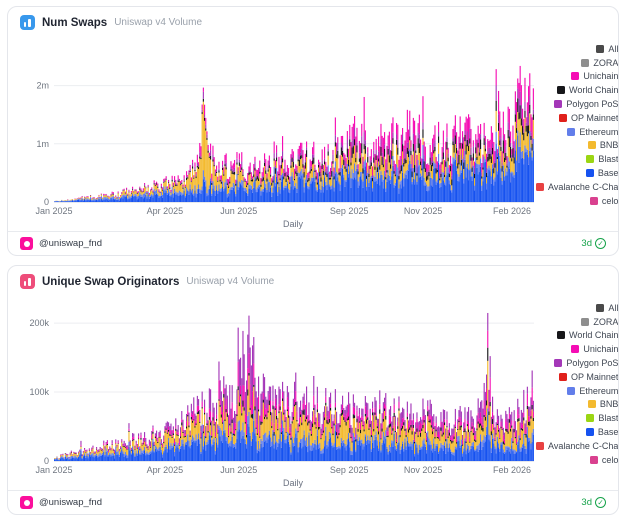 This screenshot has width=626, height=521. Describe the element at coordinates (27, 22) in the screenshot. I see `bar-chart-icon` at that location.